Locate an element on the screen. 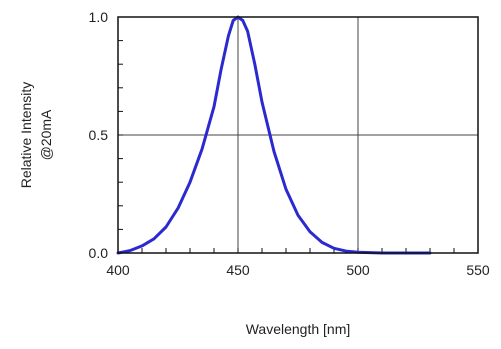 The height and width of the screenshot is (349, 501). x-tick-labels: 400 450 500 550 is located at coordinates (298, 270).